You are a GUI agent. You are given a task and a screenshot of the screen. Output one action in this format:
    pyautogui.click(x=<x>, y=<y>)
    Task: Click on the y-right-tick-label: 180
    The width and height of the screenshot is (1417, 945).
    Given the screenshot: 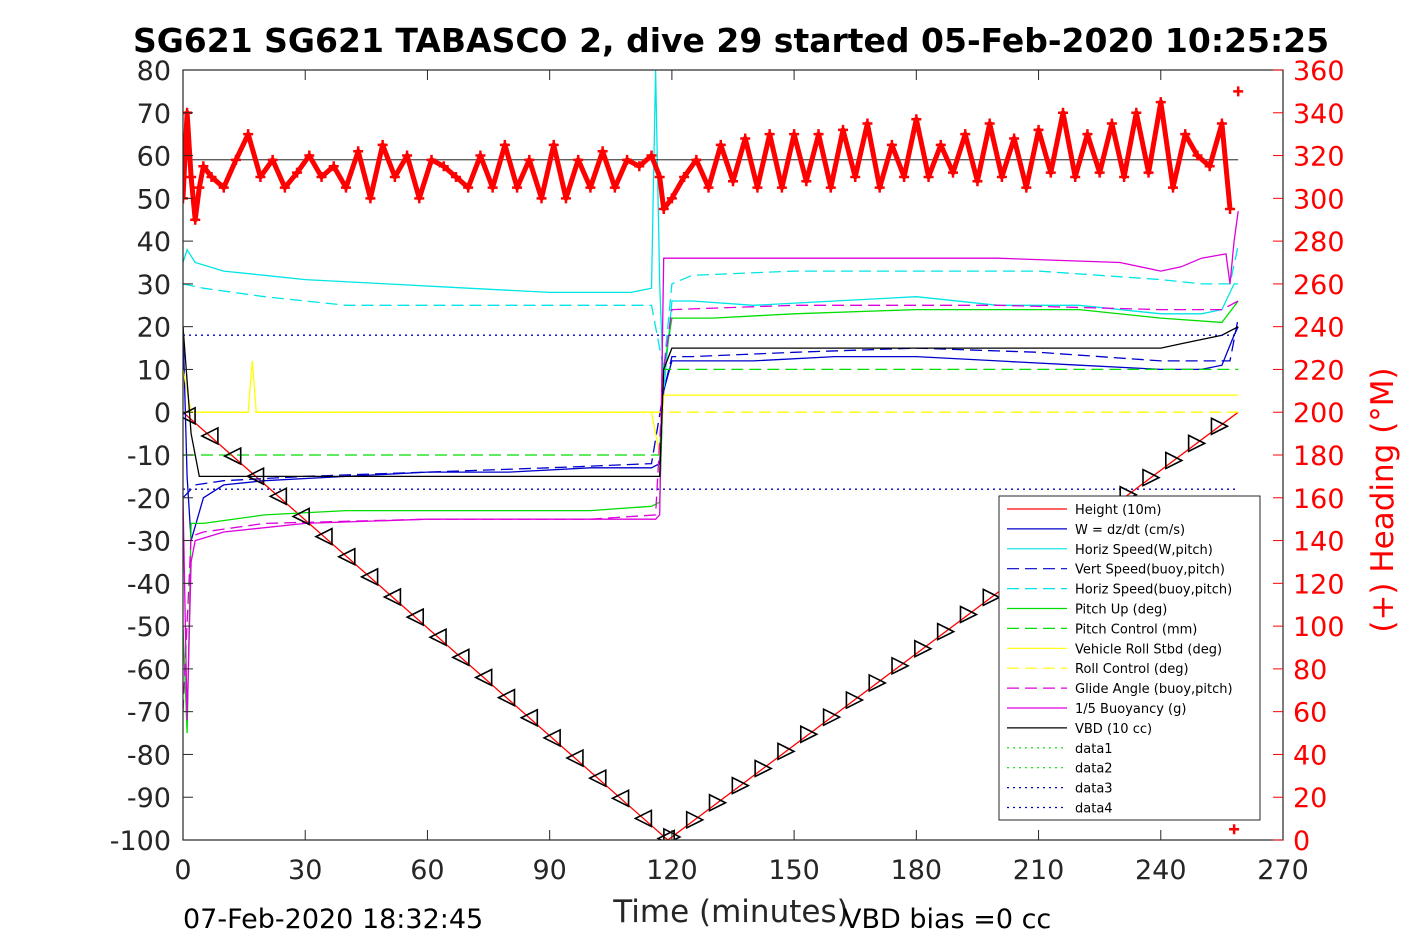 What is the action you would take?
    pyautogui.click(x=1319, y=456)
    